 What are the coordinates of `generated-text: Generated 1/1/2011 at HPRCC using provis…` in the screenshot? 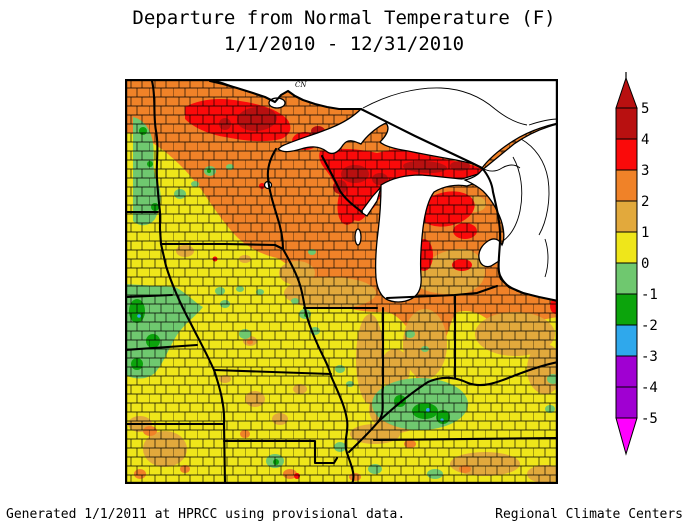 It's located at (206, 514).